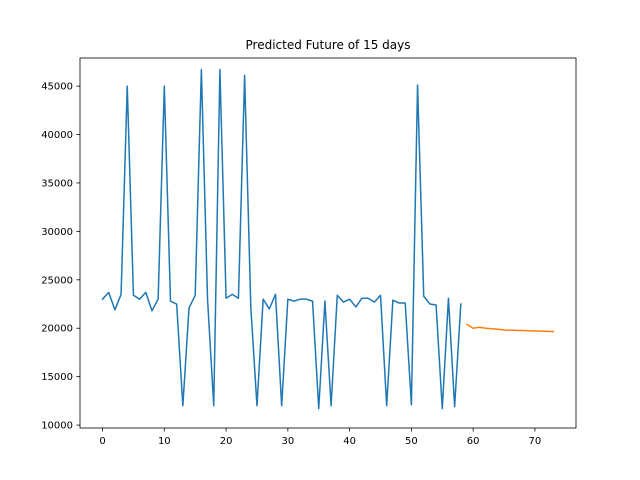 This screenshot has width=640, height=480. What do you see at coordinates (535, 441) in the screenshot?
I see `x-tick-label: 70` at bounding box center [535, 441].